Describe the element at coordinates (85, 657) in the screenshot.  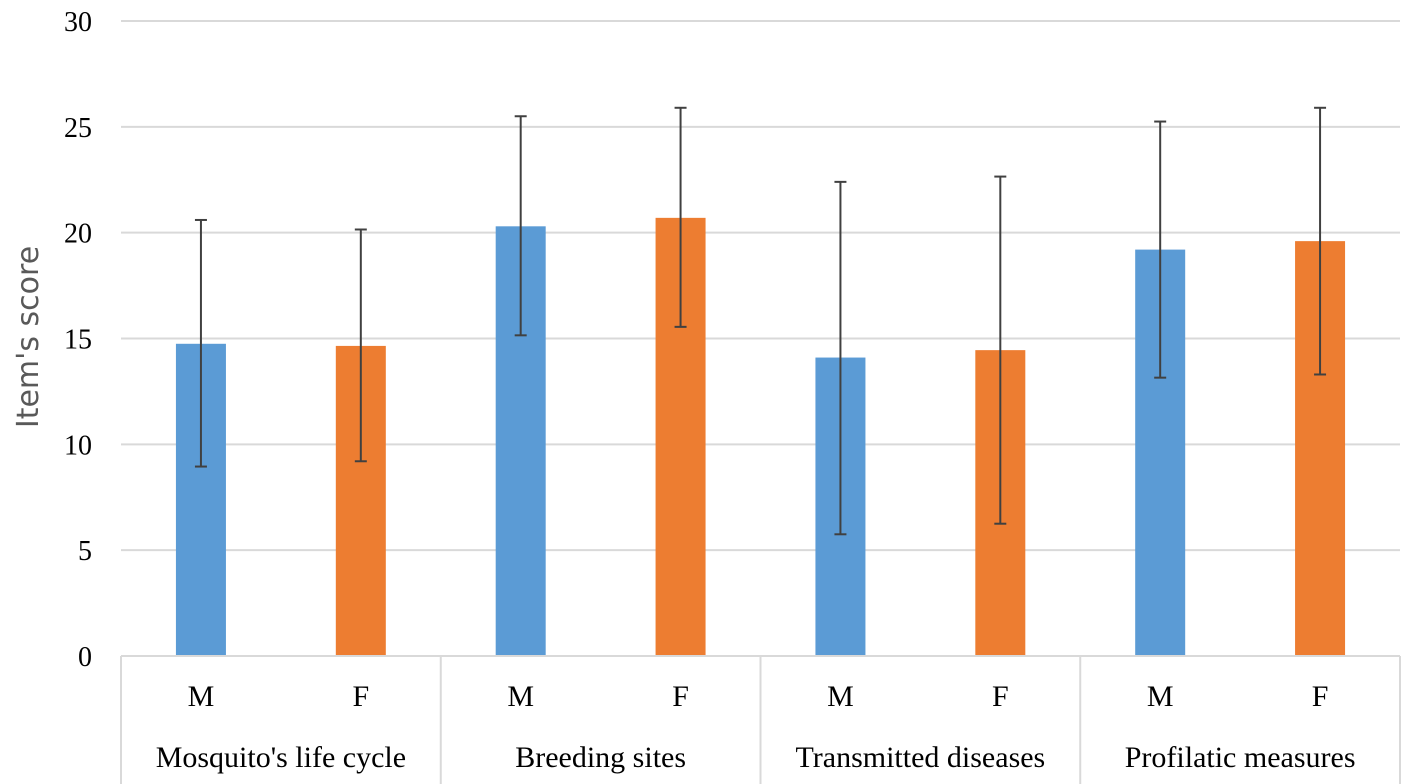
I see `y-tick-label: 0` at that location.